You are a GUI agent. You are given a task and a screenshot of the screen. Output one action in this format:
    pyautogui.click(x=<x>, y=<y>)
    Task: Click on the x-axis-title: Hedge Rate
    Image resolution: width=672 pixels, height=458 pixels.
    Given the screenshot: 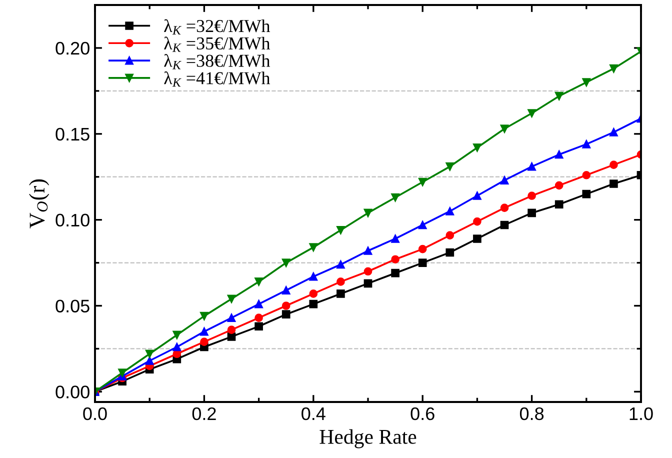 What is the action you would take?
    pyautogui.click(x=368, y=438)
    